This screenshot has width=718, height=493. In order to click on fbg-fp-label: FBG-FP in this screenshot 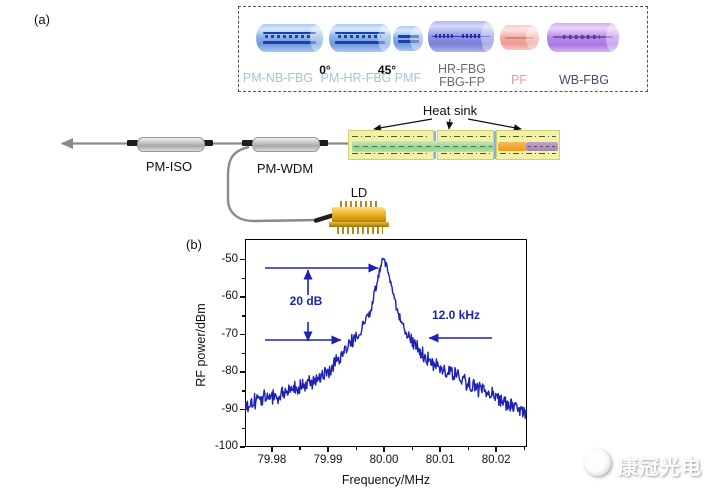, I will do `click(462, 82)`.